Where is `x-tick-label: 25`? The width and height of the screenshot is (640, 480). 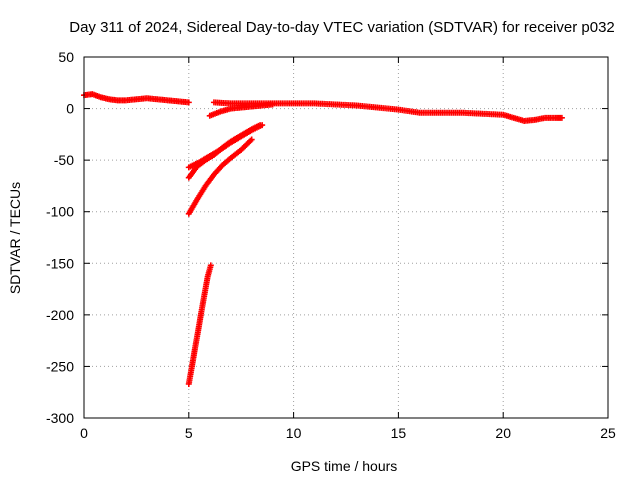
x-tick-label: 25 is located at coordinates (608, 433).